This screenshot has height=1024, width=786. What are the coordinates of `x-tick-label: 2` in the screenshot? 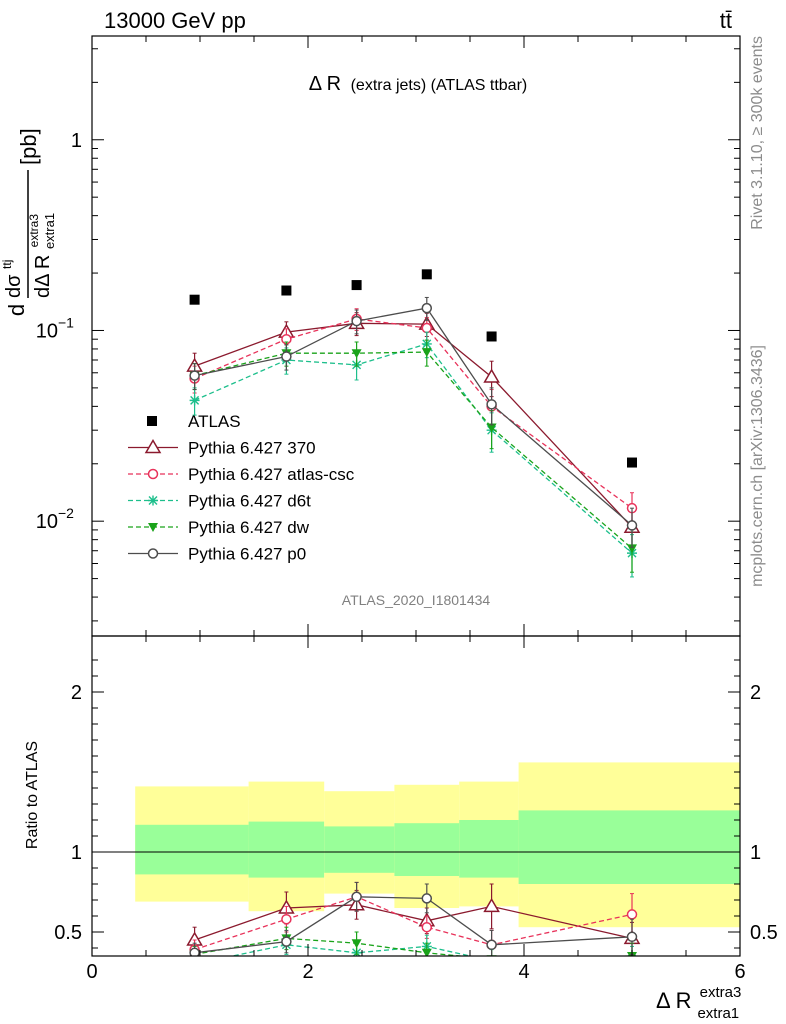 It's located at (307, 972).